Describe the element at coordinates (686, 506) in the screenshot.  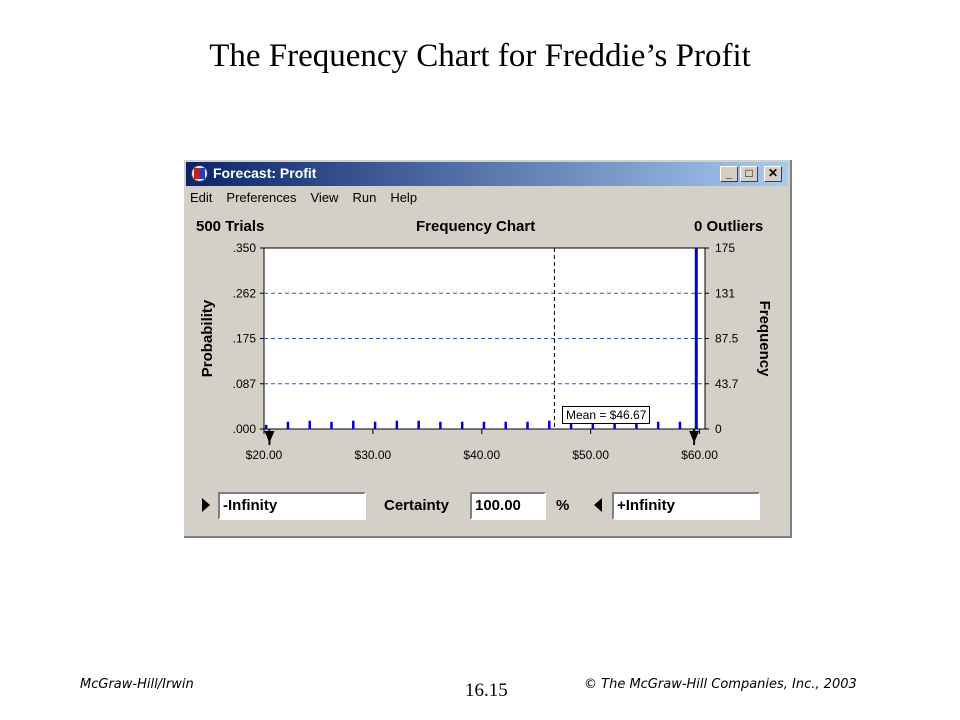
I see `certainty-max-field: +Infinity` at that location.